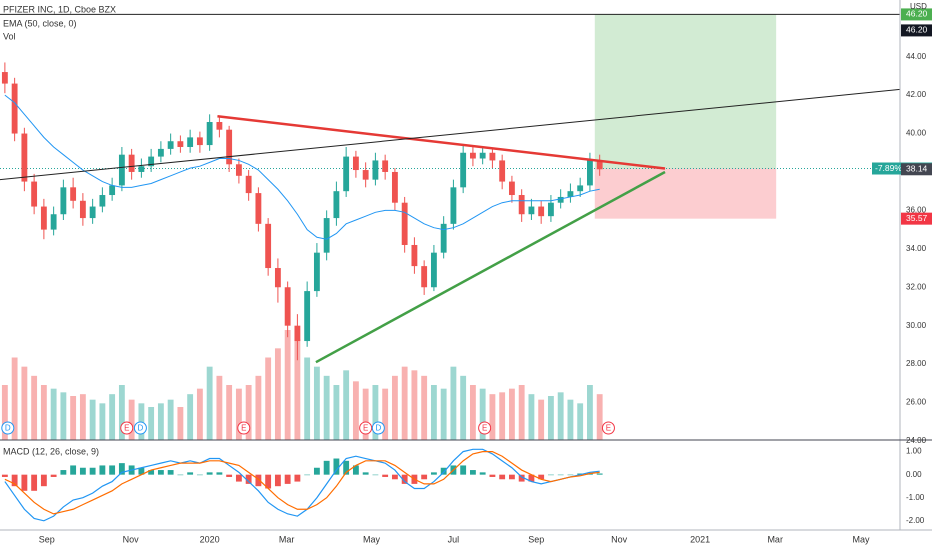 This screenshot has height=550, width=932. I want to click on x-tick-label: May, so click(372, 539).